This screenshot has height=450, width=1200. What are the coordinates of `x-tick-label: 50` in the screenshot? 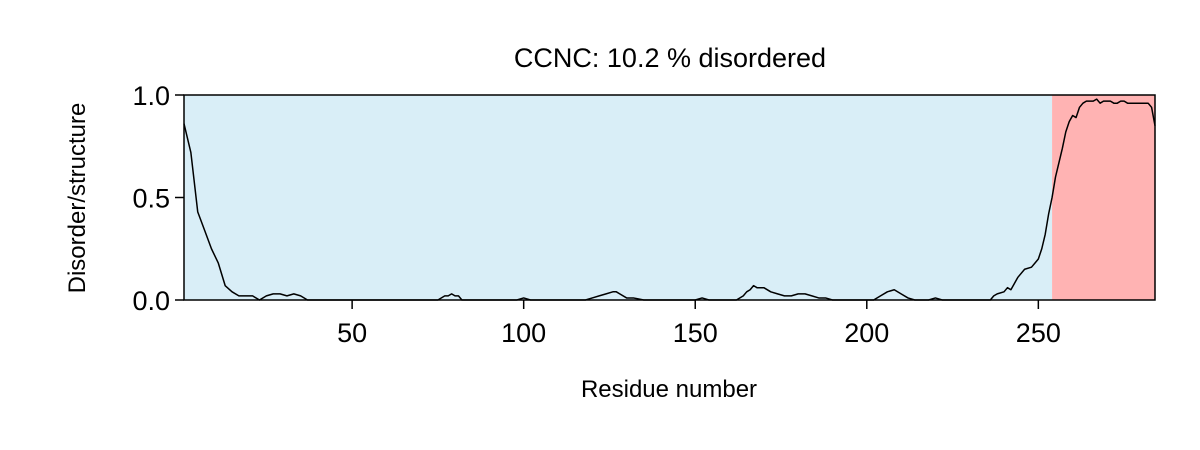 It's located at (352, 333).